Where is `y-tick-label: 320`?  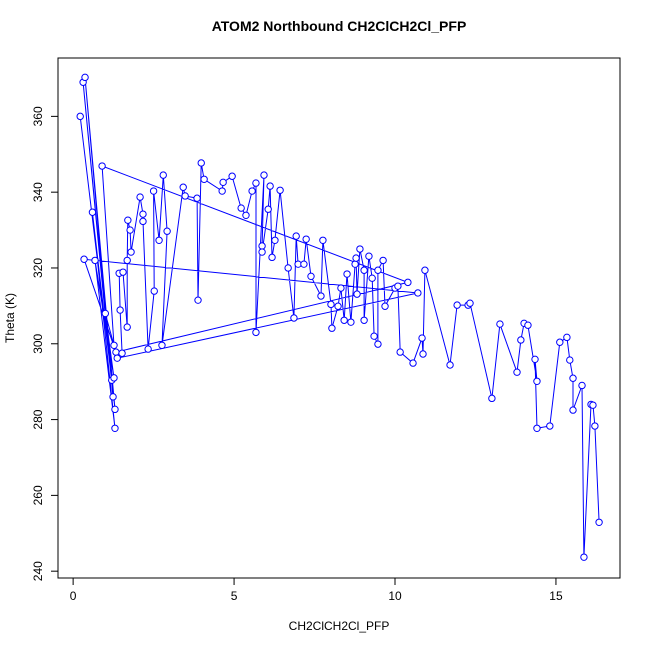 y-tick-label: 320 is located at coordinates (38, 268).